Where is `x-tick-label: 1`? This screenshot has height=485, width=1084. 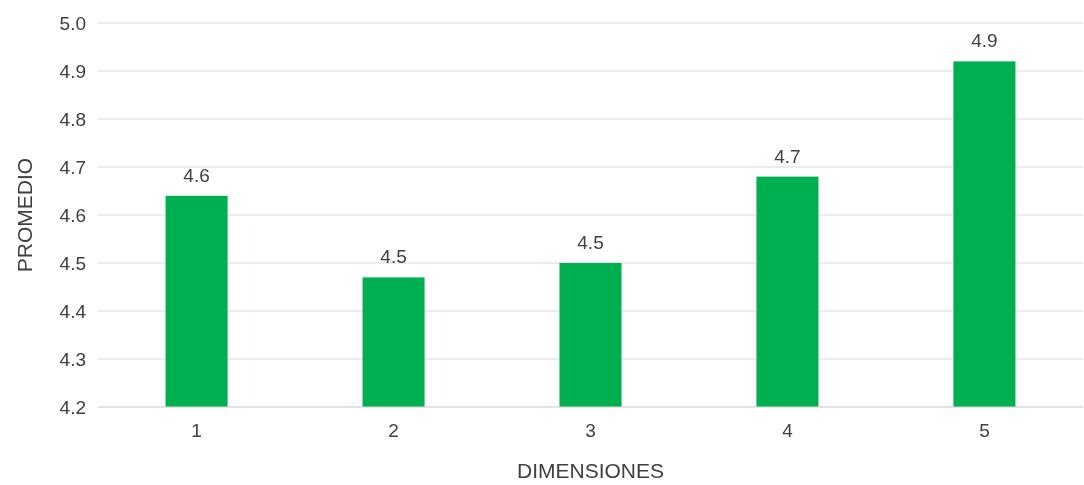
x-tick-label: 1 is located at coordinates (196, 430).